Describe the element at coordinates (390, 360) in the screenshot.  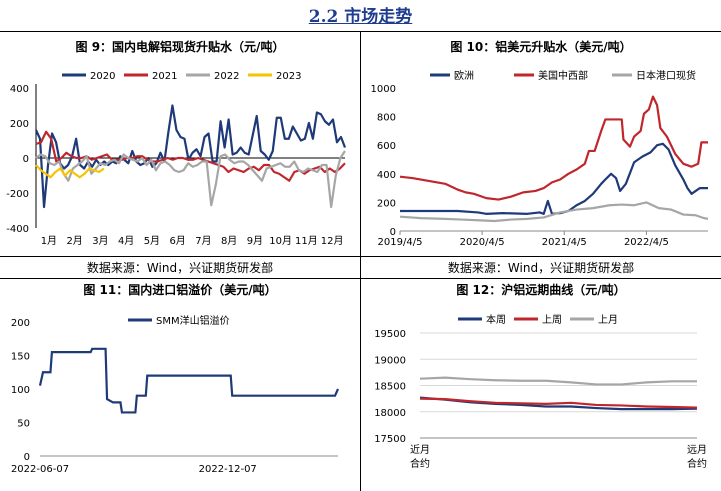
I see `fig12-y-tick: 19000` at that location.